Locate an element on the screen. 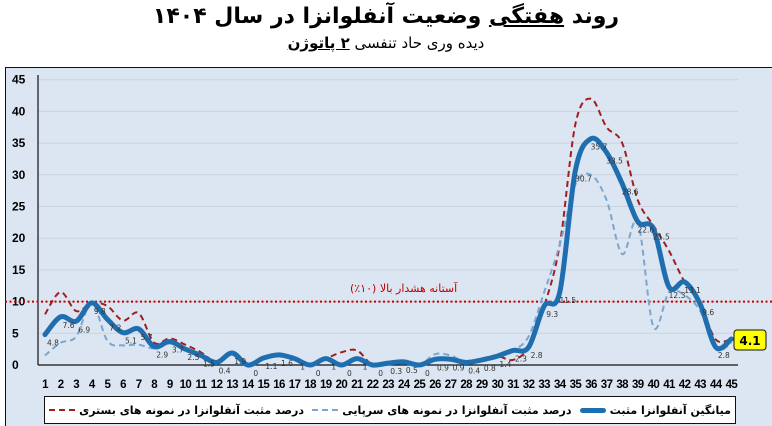 The width and height of the screenshot is (772, 426). y-tick-label: 45 is located at coordinates (19, 80).